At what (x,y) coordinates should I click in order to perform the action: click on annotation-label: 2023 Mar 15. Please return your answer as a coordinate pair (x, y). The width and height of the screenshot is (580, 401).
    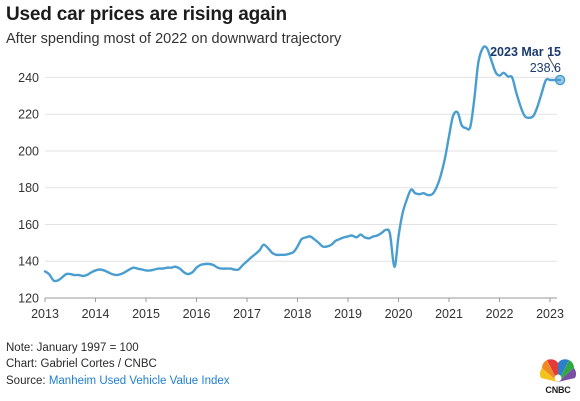
    Looking at the image, I should click on (525, 52).